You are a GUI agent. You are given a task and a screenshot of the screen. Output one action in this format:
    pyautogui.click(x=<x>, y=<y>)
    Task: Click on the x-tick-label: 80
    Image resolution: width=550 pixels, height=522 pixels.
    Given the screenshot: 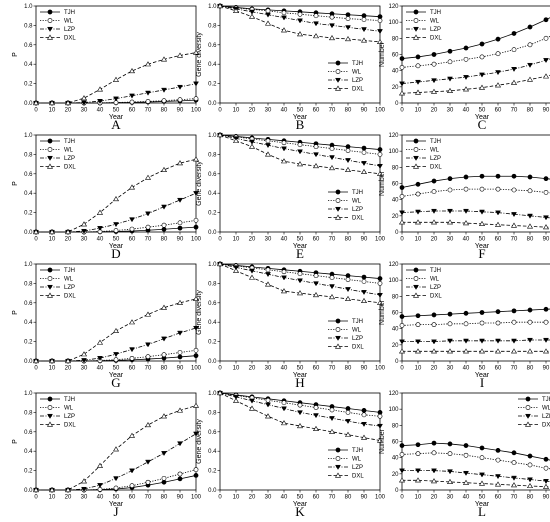 What is the action you would take?
    pyautogui.click(x=164, y=369)
    